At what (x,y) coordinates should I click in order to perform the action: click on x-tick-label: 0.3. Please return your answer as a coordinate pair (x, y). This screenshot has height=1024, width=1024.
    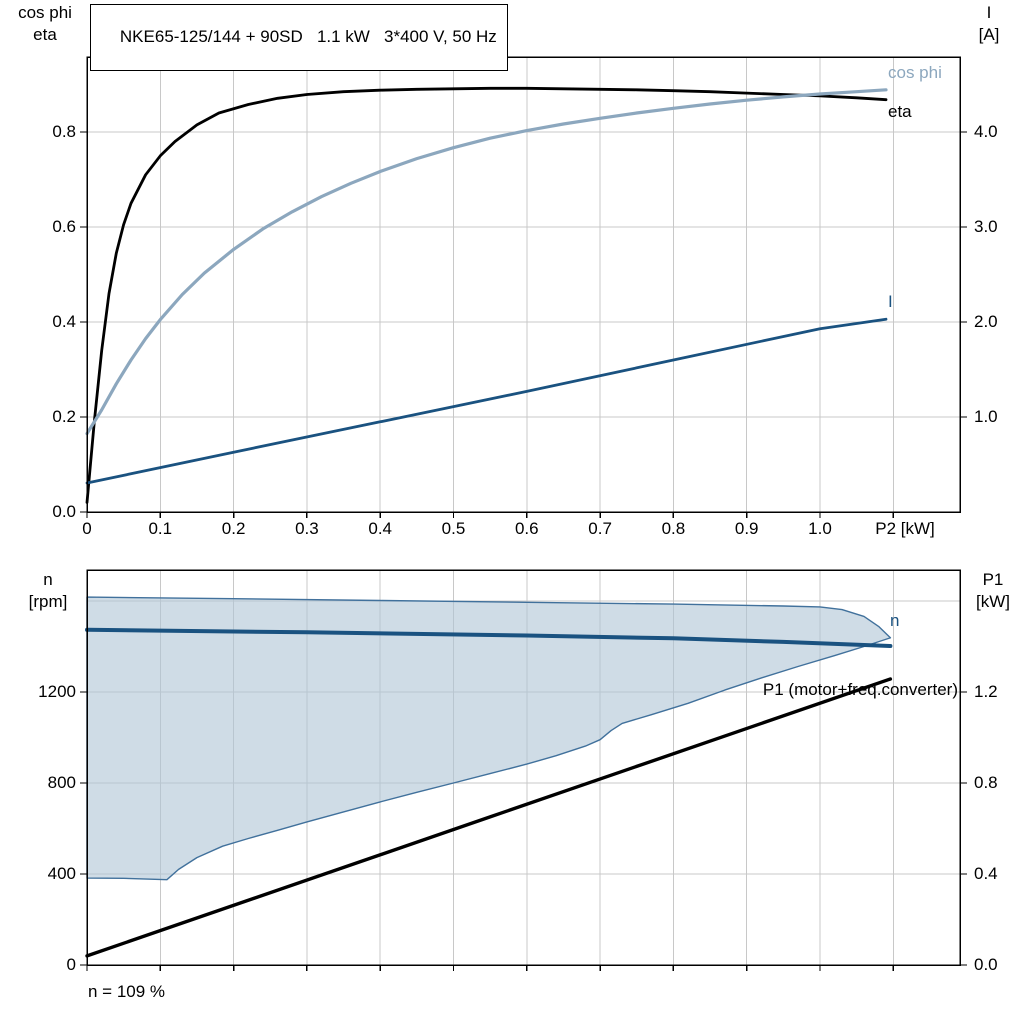
    Looking at the image, I should click on (307, 528).